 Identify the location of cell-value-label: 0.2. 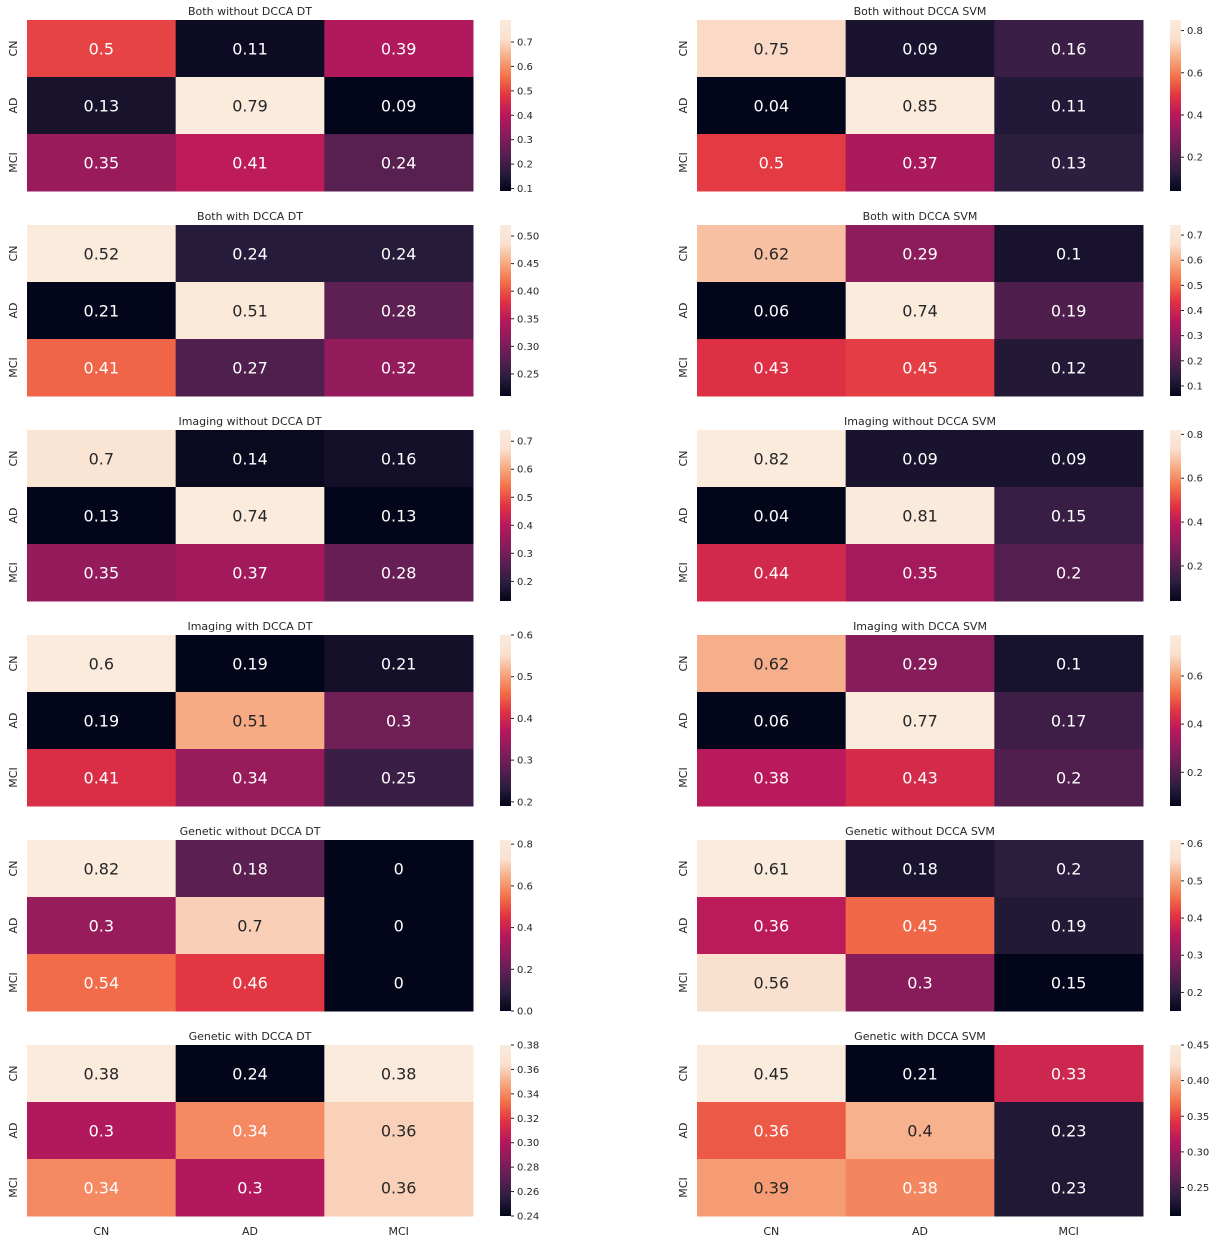
(1068, 573).